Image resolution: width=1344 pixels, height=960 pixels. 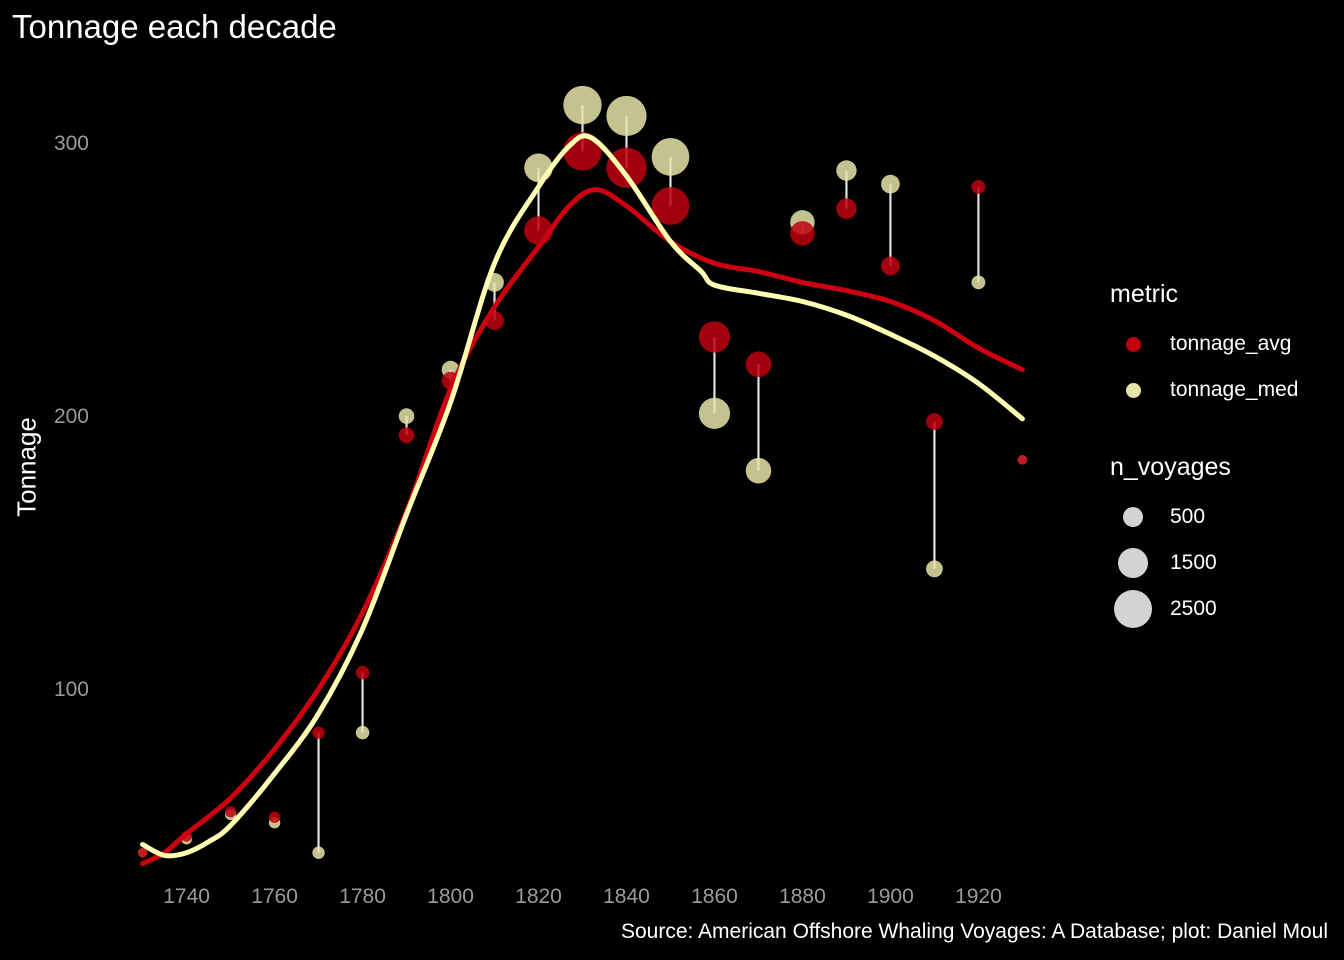 I want to click on y-tick-200: 200, so click(x=71, y=416).